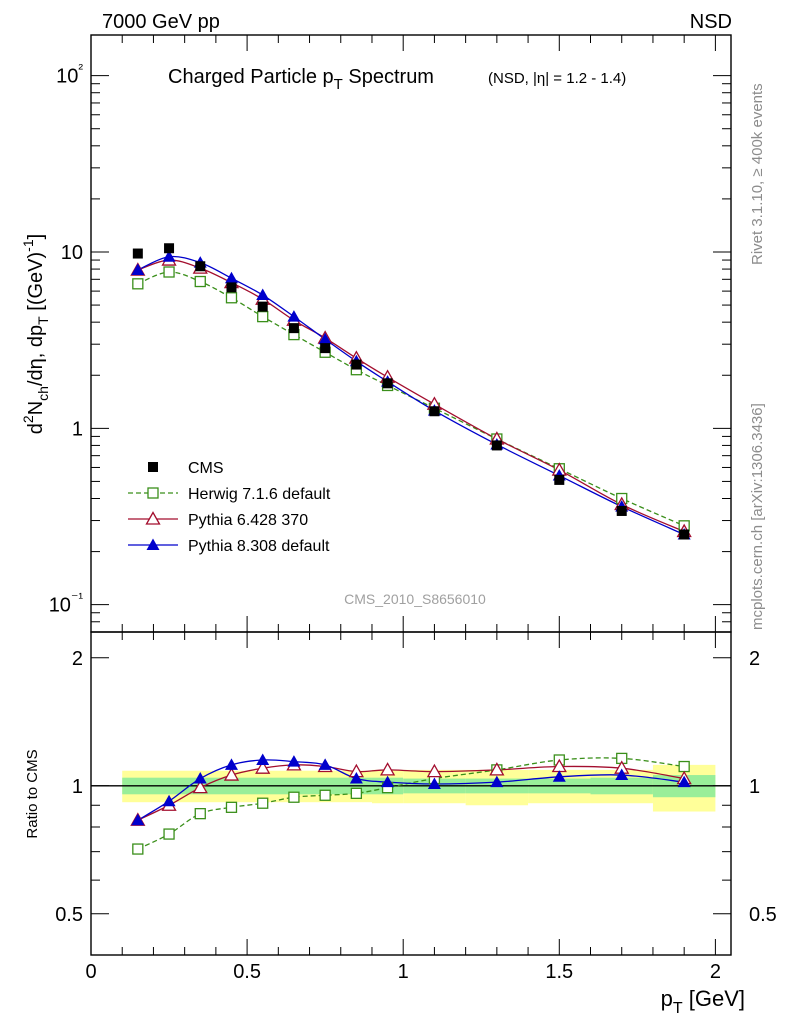 This screenshot has height=1024, width=786. I want to click on ratio-y-tick-label: 0.5, so click(69, 915).